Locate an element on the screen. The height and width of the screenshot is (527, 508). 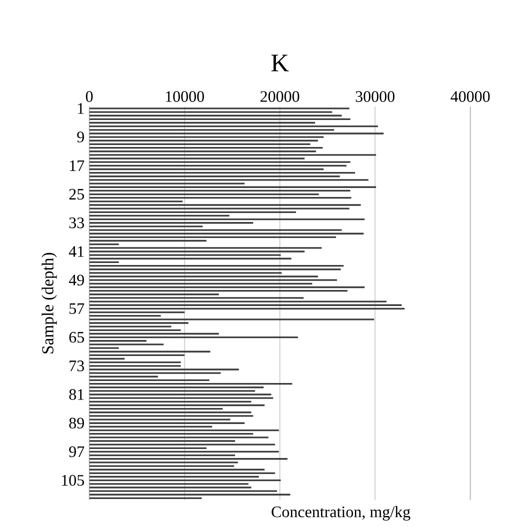
y-tick-label: 73 is located at coordinates (77, 366).